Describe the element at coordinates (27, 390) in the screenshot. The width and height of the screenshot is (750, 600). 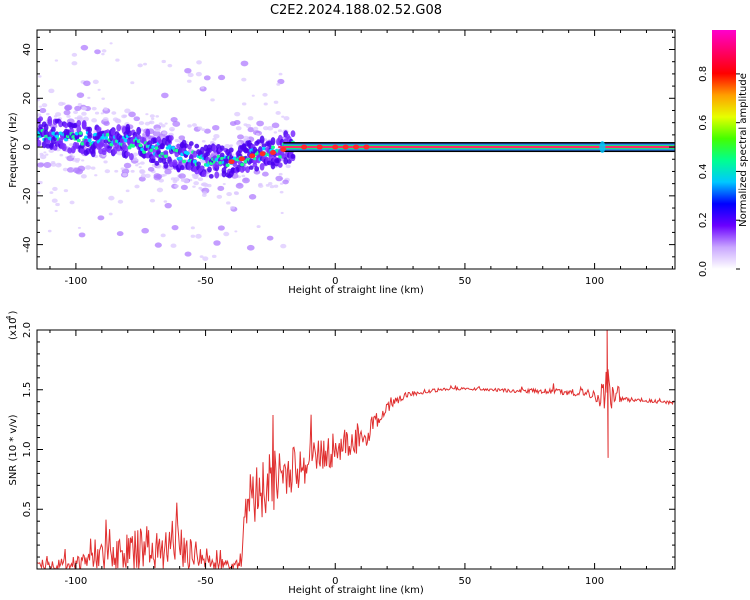
I see `y-tick-label: 1.5` at that location.